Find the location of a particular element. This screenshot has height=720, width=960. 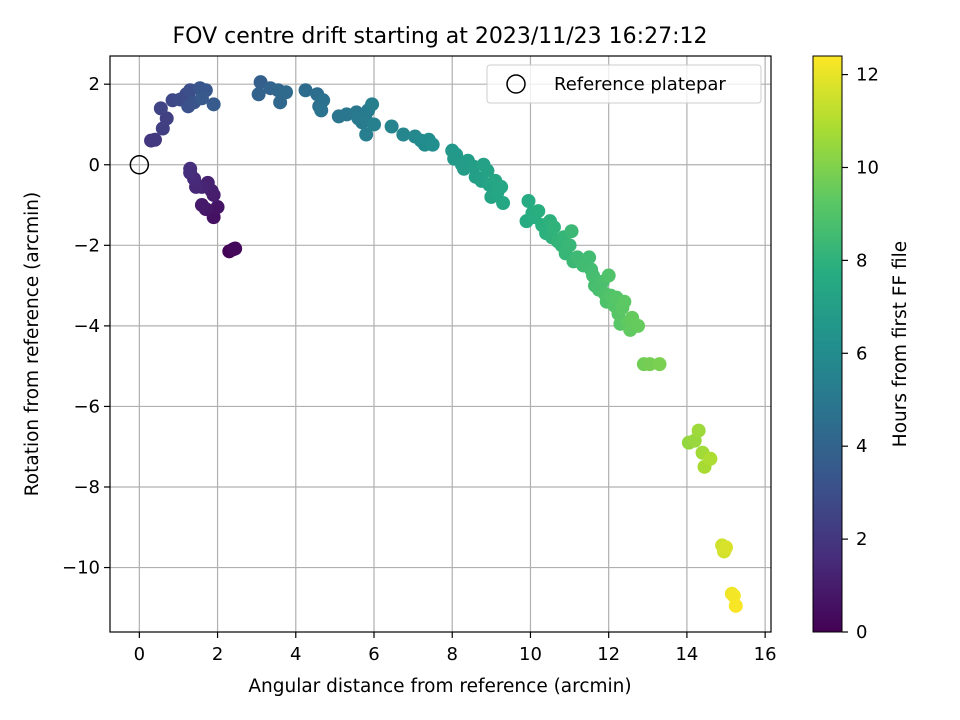

reference-platepar-marker is located at coordinates (139, 165).